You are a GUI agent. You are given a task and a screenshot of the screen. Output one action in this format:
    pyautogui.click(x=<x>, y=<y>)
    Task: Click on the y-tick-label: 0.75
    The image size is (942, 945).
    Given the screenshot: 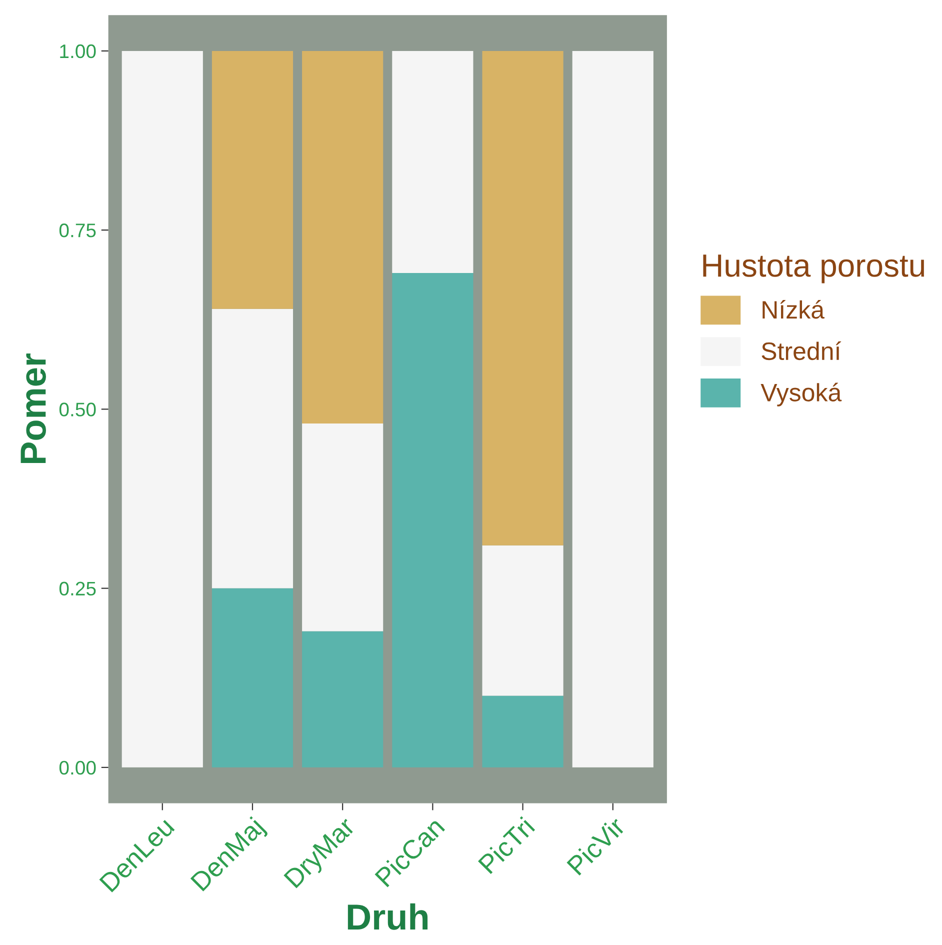 What is the action you would take?
    pyautogui.click(x=77, y=231)
    